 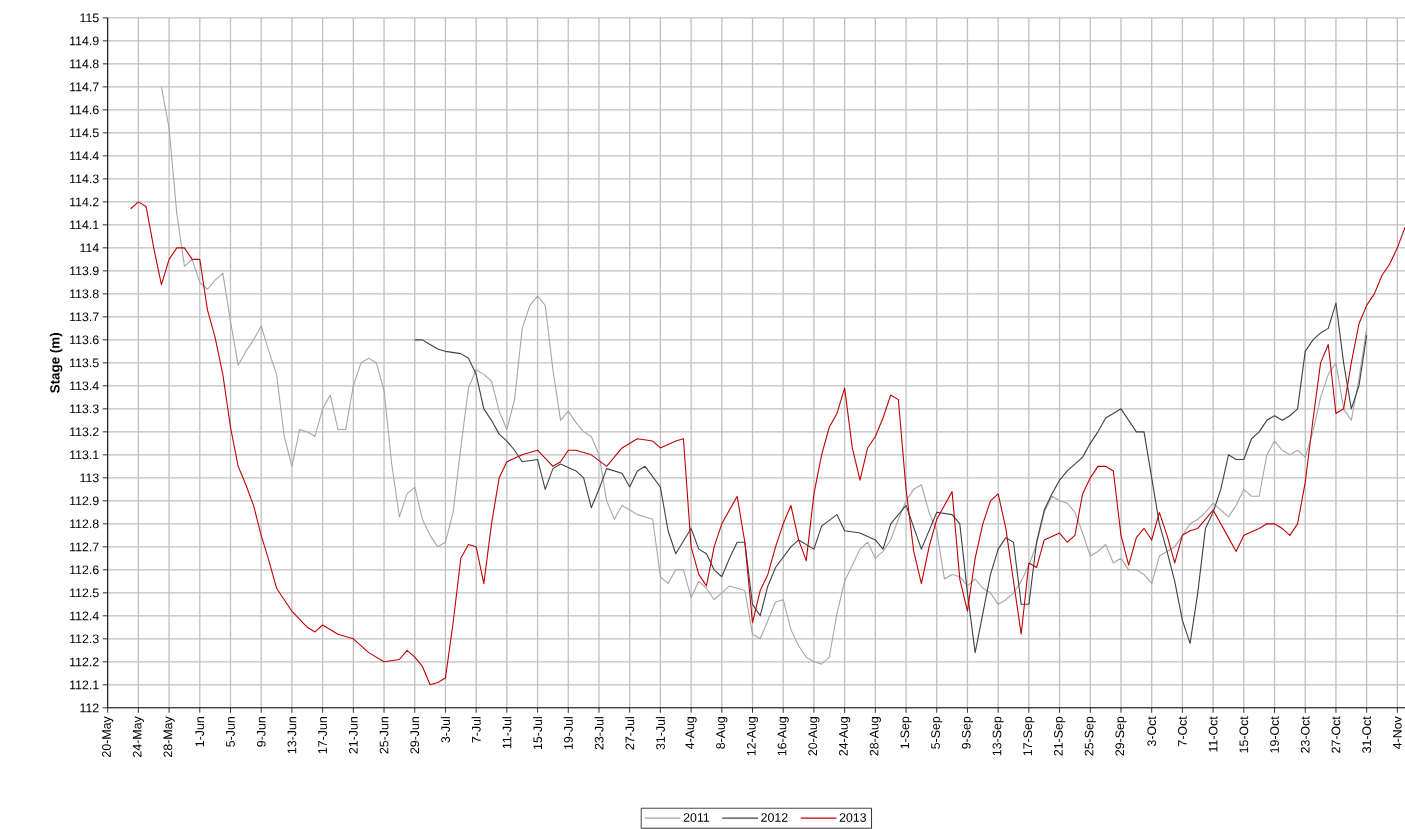 What do you see at coordinates (1397, 732) in the screenshot?
I see `x-tick-label: 4-Nov` at bounding box center [1397, 732].